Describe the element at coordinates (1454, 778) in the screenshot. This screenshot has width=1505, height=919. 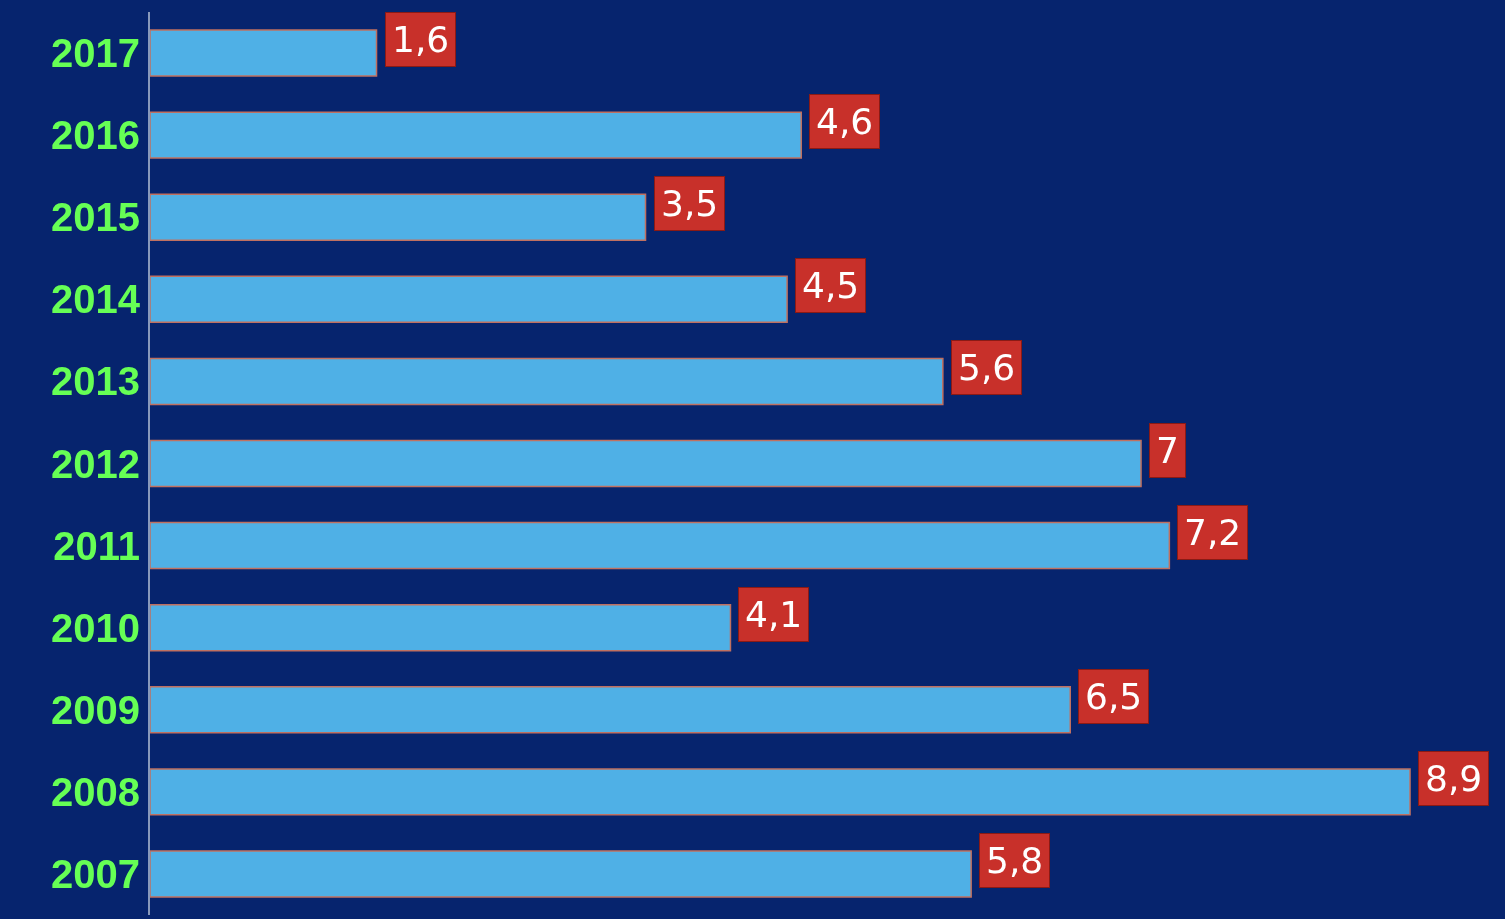
I see `data-label: 8,9` at that location.